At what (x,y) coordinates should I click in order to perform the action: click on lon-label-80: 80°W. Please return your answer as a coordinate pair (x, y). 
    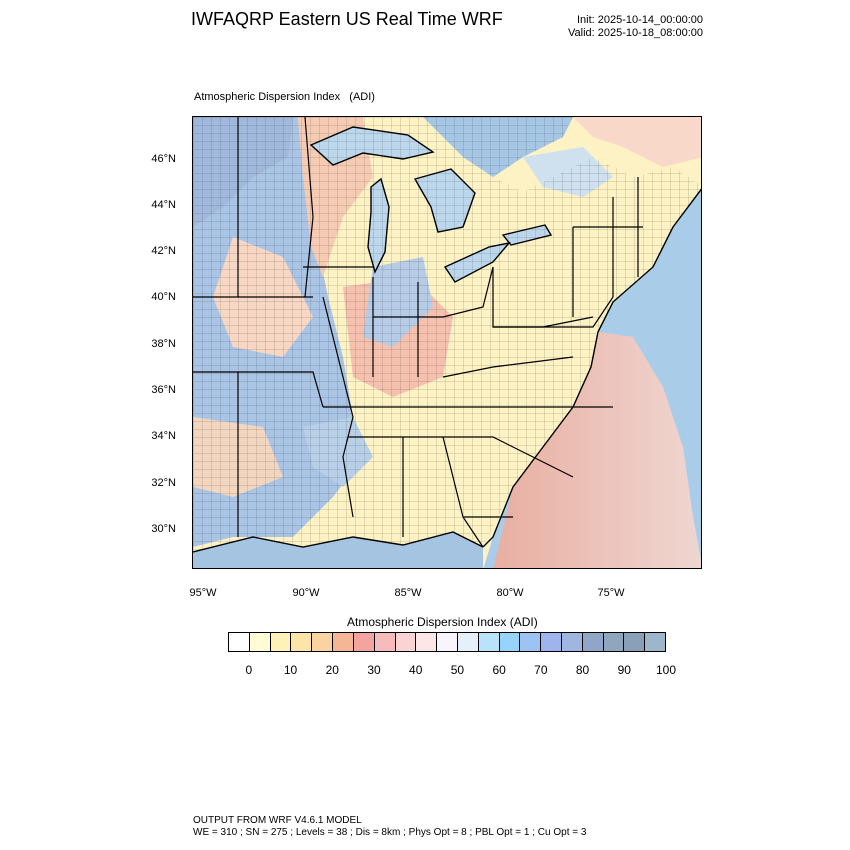
    Looking at the image, I should click on (510, 593).